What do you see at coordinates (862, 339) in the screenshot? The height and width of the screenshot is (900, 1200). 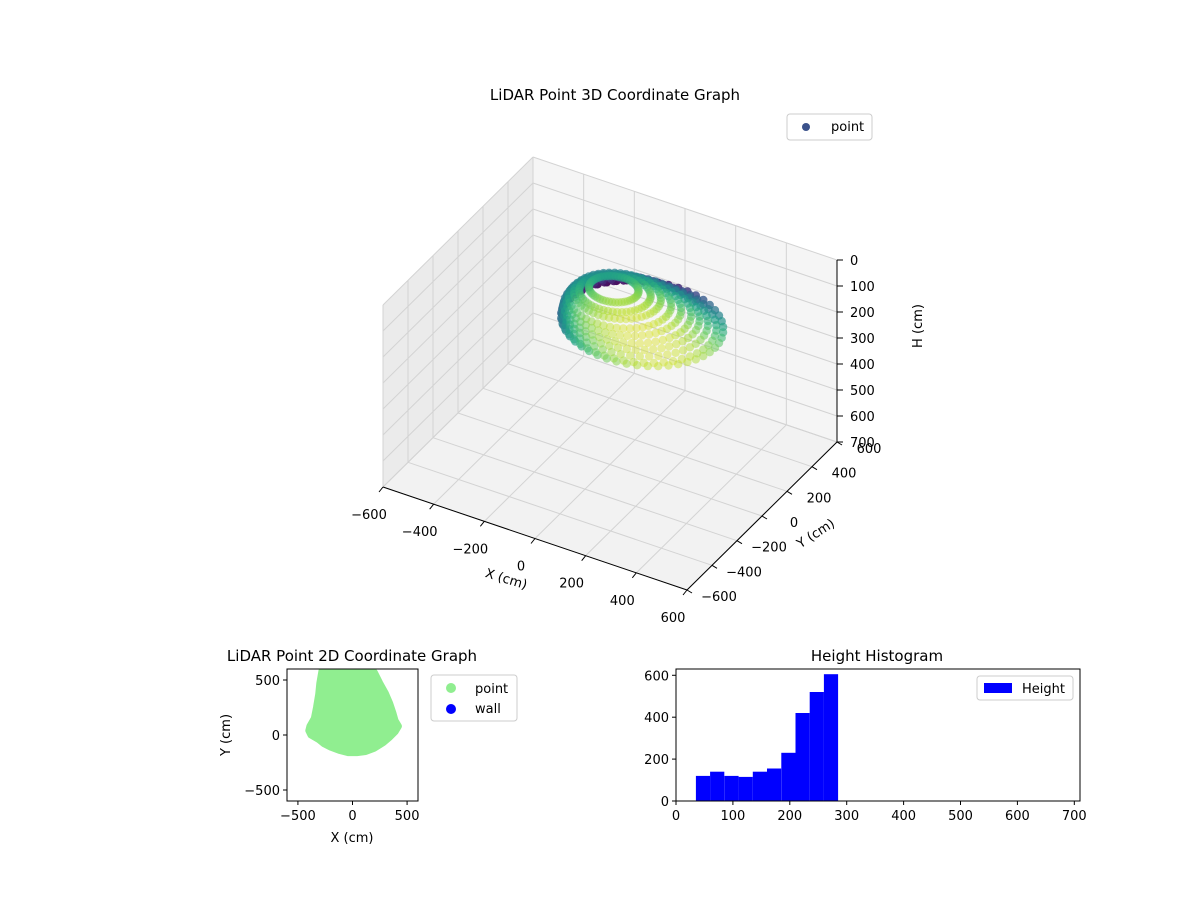 I see `z-tick-label: 300` at bounding box center [862, 339].